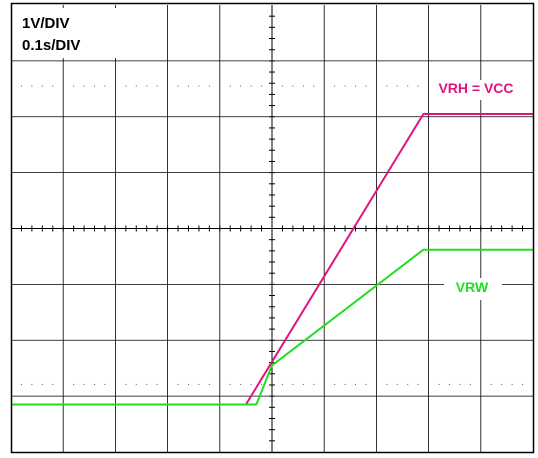  I want to click on trace-label-vrh: VRH = VCC, so click(475, 88).